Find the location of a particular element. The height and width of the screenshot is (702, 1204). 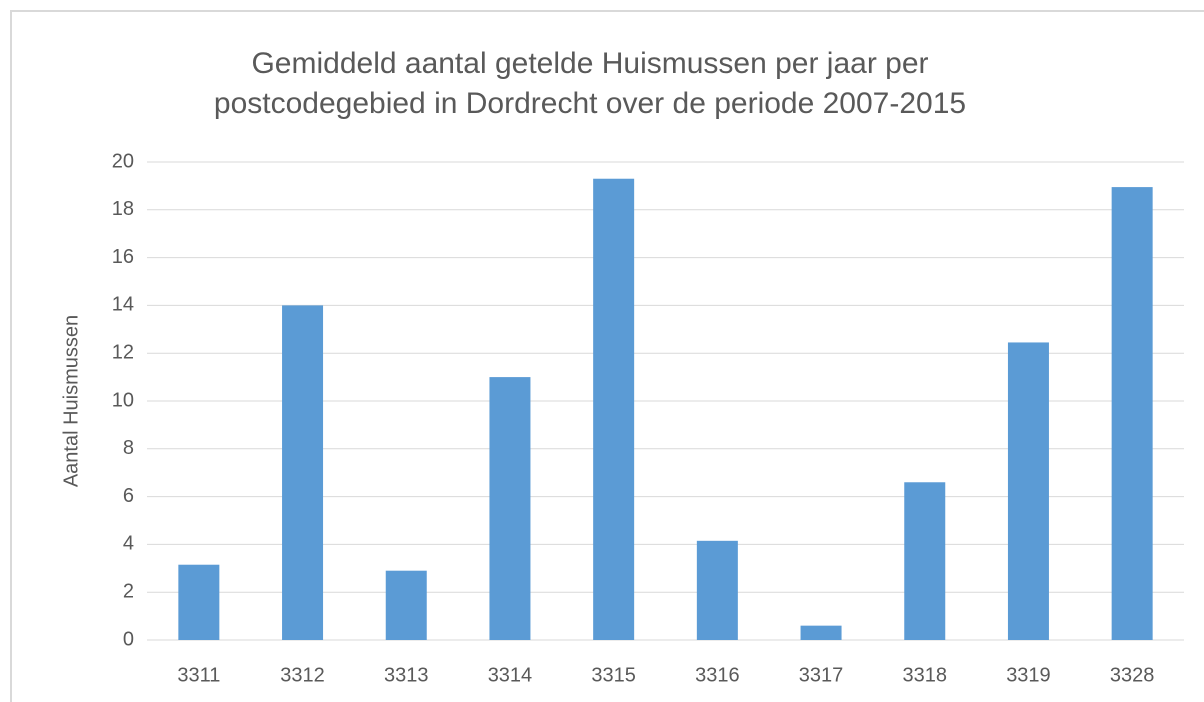

x-tick-label: 3328 is located at coordinates (1132, 675).